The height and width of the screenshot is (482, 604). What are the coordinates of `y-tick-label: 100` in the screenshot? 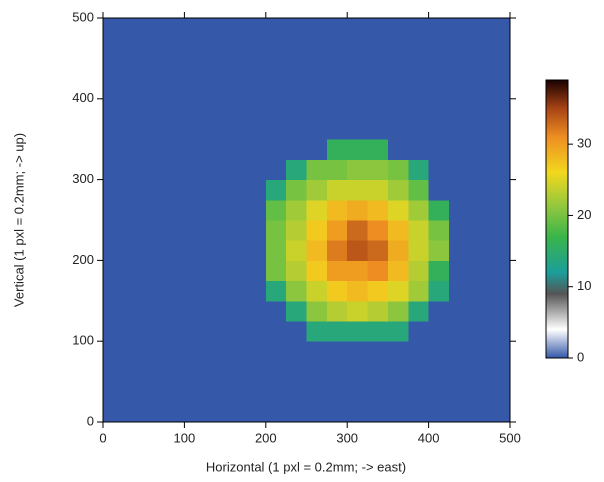 It's located at (83, 340).